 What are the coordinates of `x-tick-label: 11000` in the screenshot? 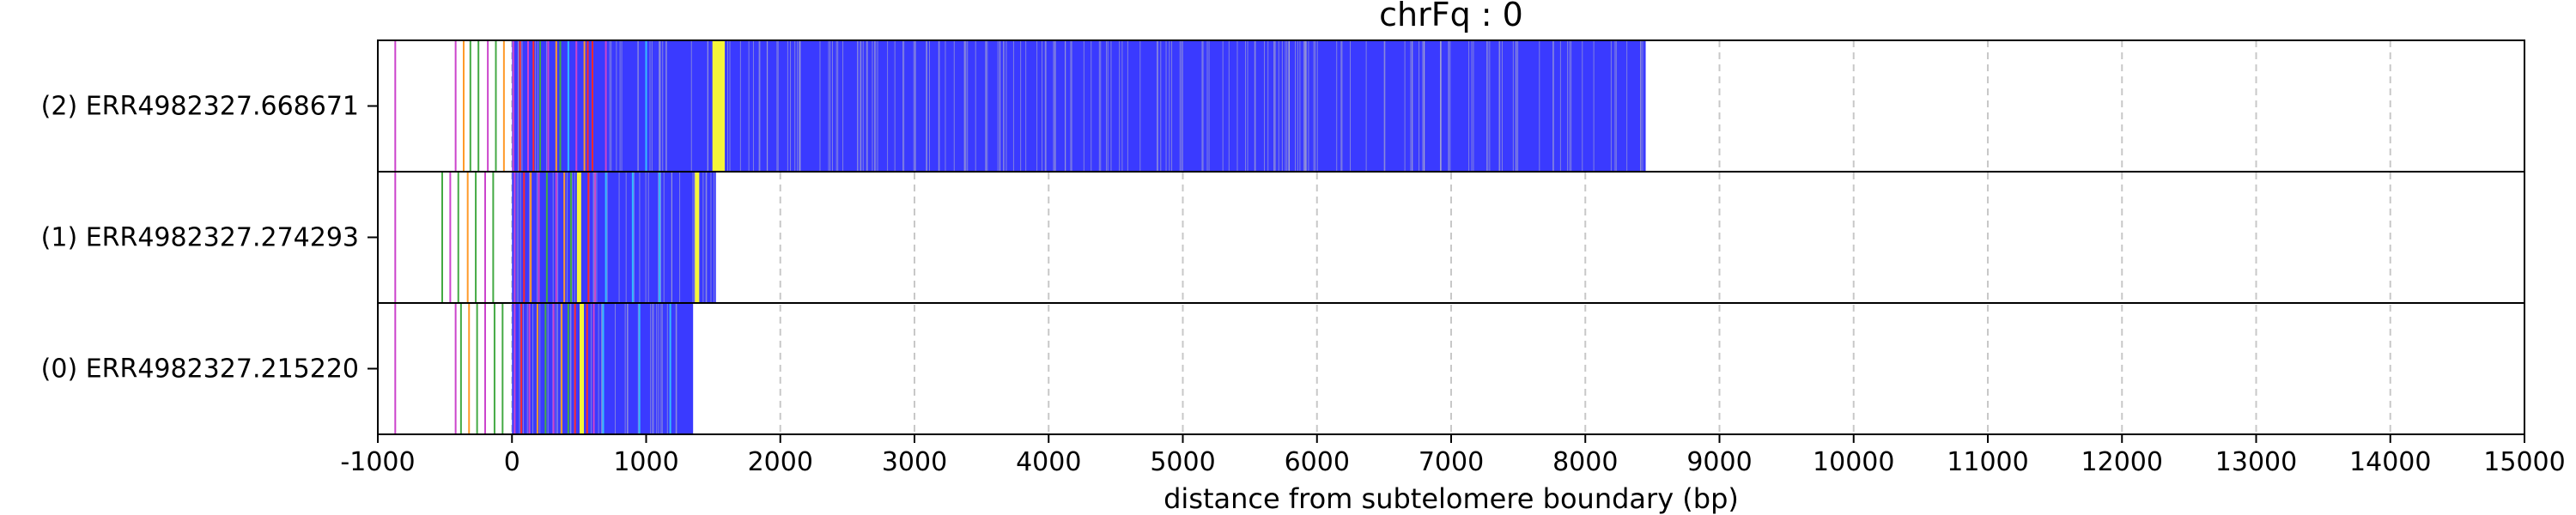 It's located at (1988, 462).